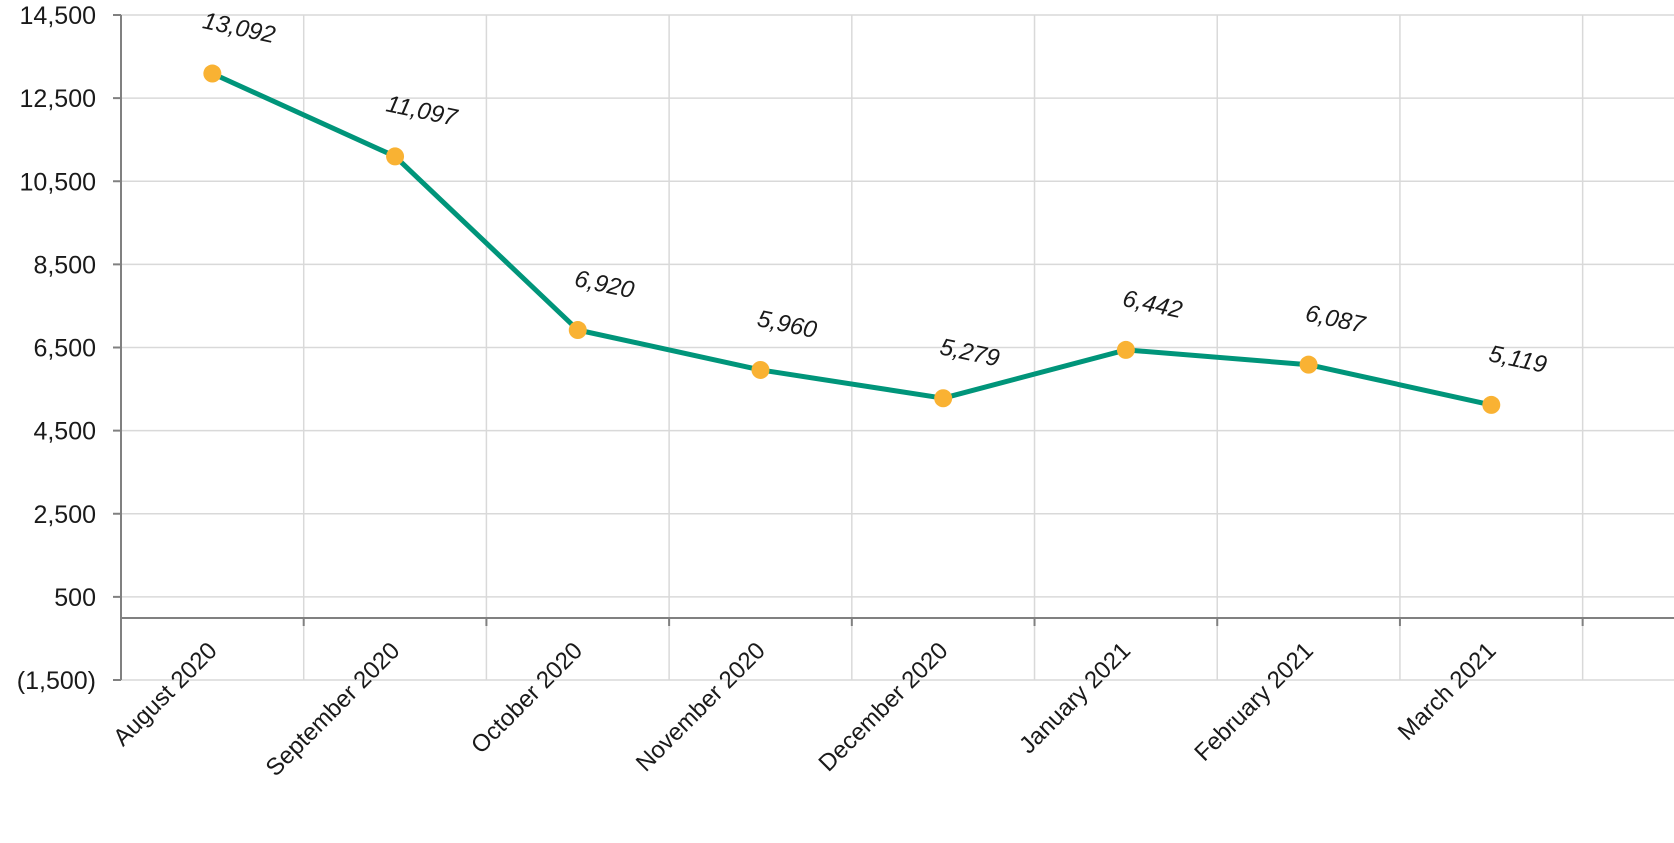  I want to click on data-label: 5,119, so click(1518, 359).